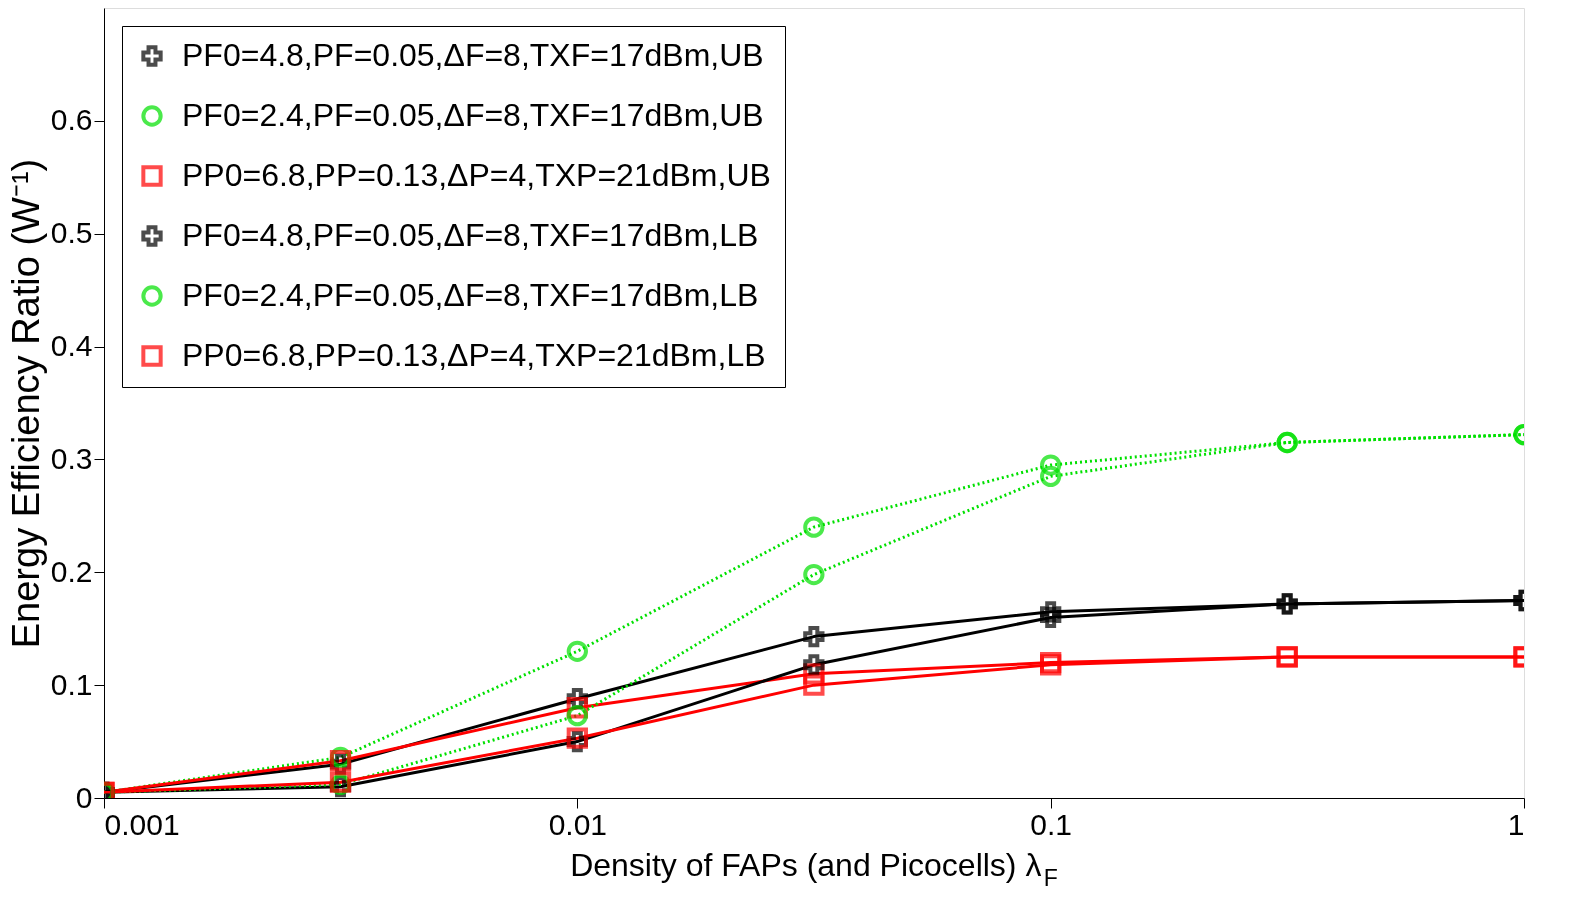  What do you see at coordinates (71, 458) in the screenshot?
I see `y-tick-label: 0.3` at bounding box center [71, 458].